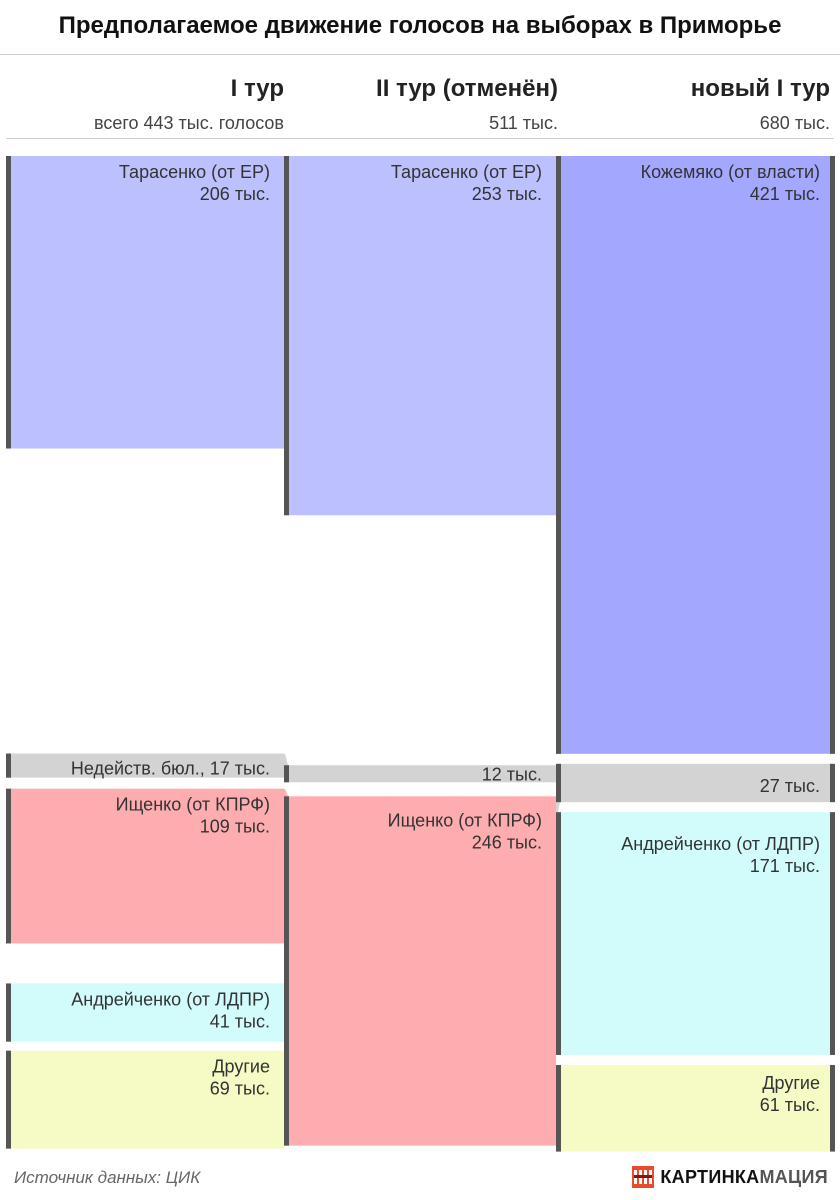 This screenshot has width=840, height=1200. I want to click on column-sublabel: всего 443 тыс. голосов, so click(188, 123).